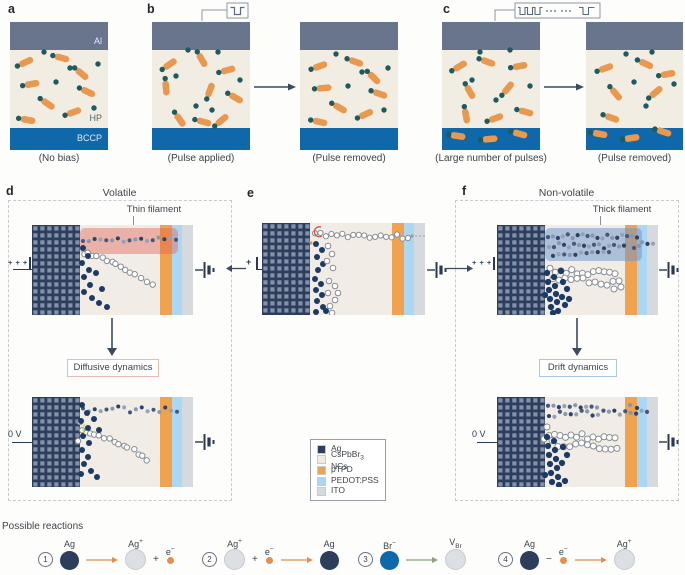 The width and height of the screenshot is (685, 575). What do you see at coordinates (600, 222) in the screenshot?
I see `thick-filament-leader` at bounding box center [600, 222].